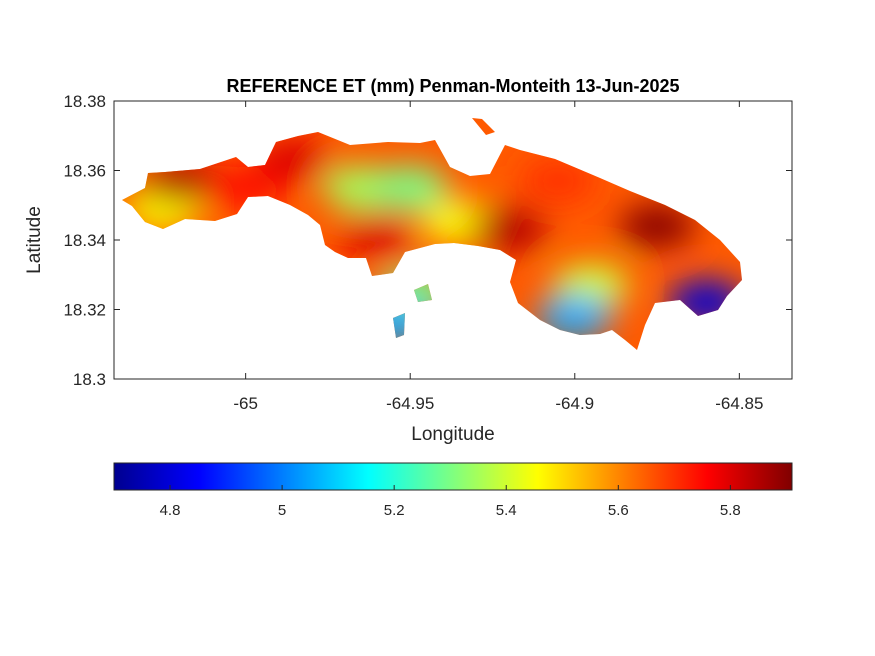 This screenshot has width=875, height=656. Describe the element at coordinates (84, 240) in the screenshot. I see `y-tick-label: 18.34` at that location.